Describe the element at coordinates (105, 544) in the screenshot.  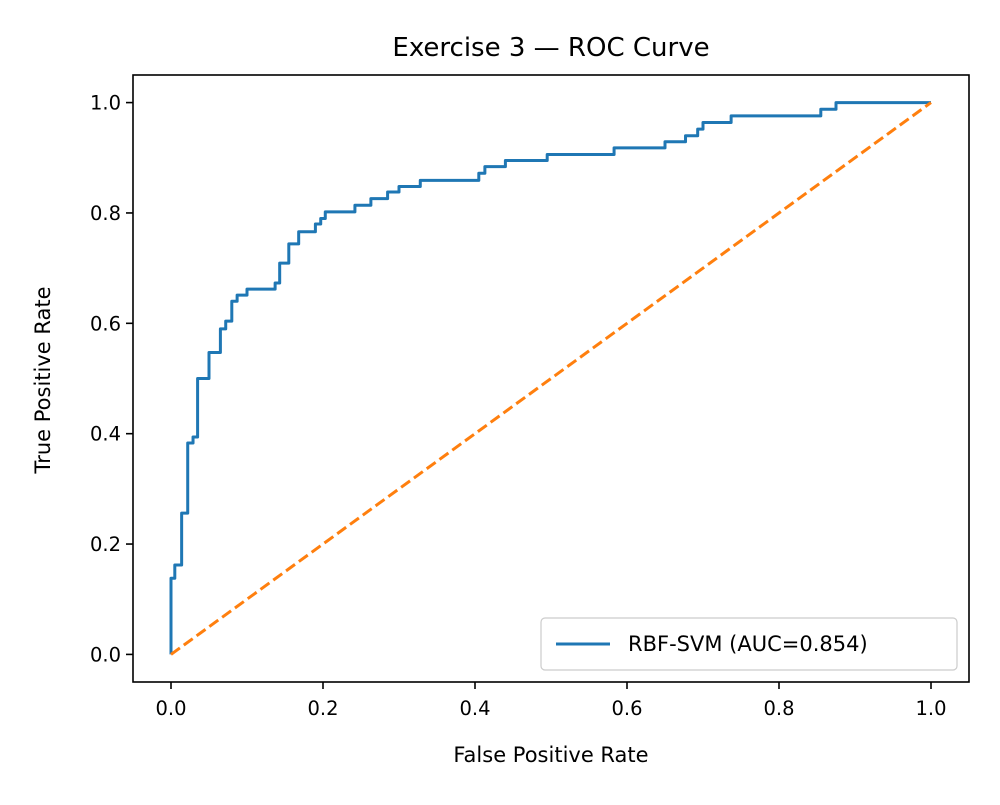
I see `y-tick-label: 0.2` at that location.